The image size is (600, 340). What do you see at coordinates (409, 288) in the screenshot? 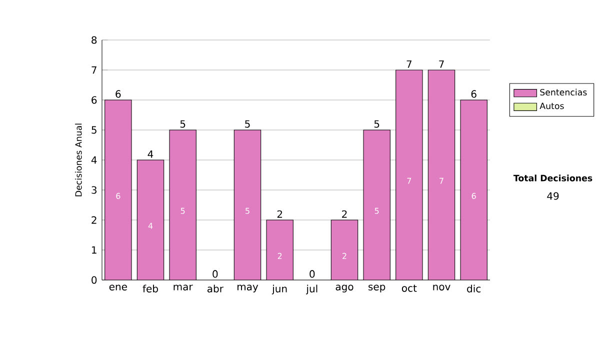
I see `x-tick-label: oct` at bounding box center [409, 288].